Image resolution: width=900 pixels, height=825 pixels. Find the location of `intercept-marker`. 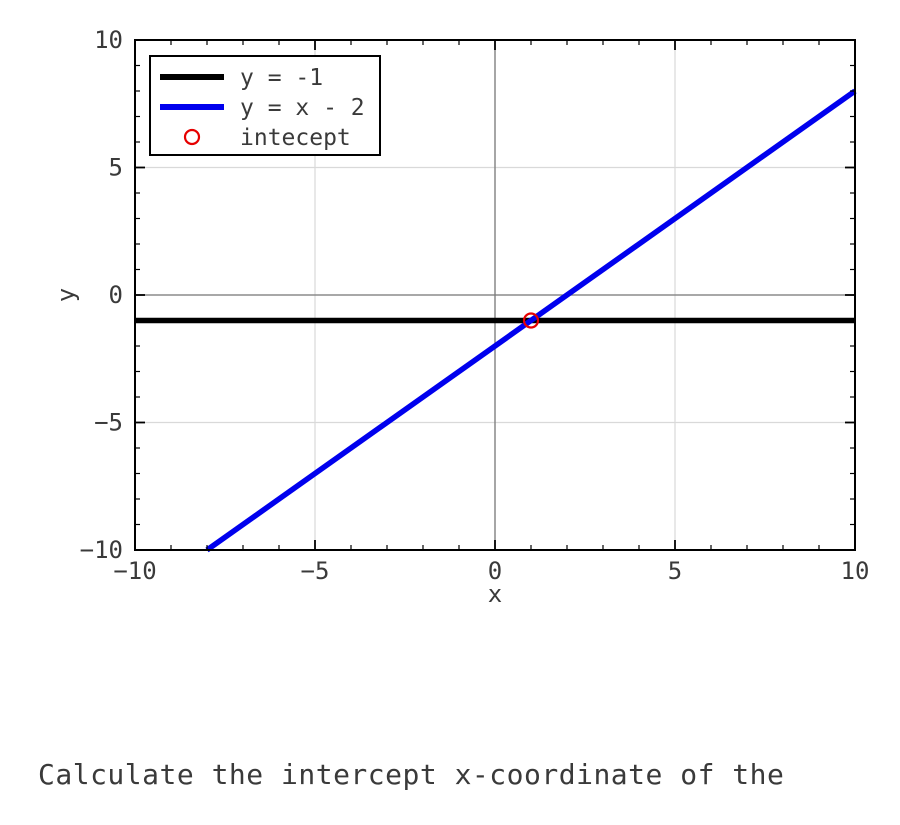

intercept-marker is located at coordinates (531, 320).